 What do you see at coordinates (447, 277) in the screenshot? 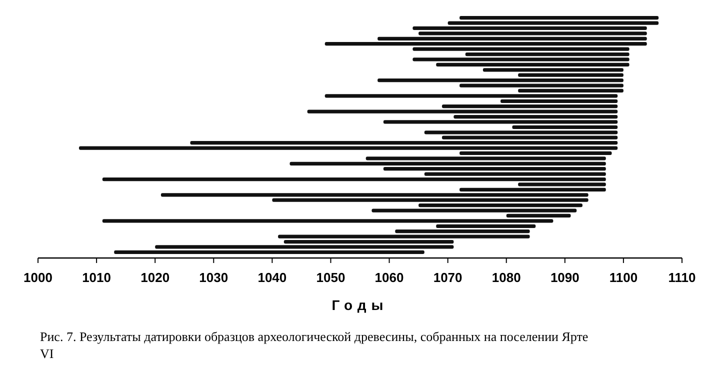
I see `x-tick-label: 1070` at bounding box center [447, 277].